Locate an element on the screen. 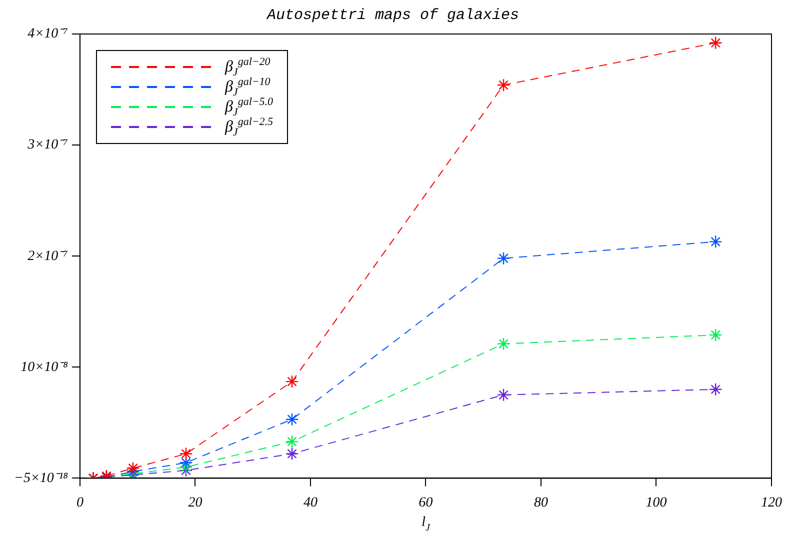 The image size is (790, 553). x-tick-label: 120 is located at coordinates (771, 502).